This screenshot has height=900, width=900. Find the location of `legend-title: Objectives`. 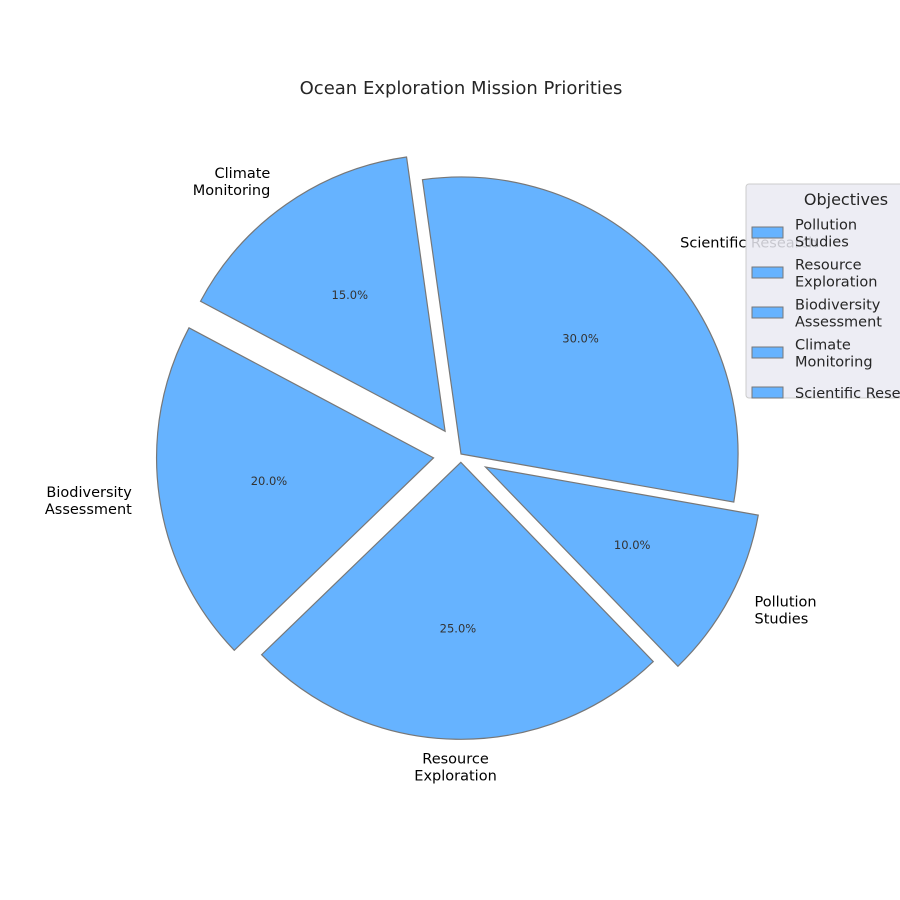

legend-title: Objectives is located at coordinates (846, 199).